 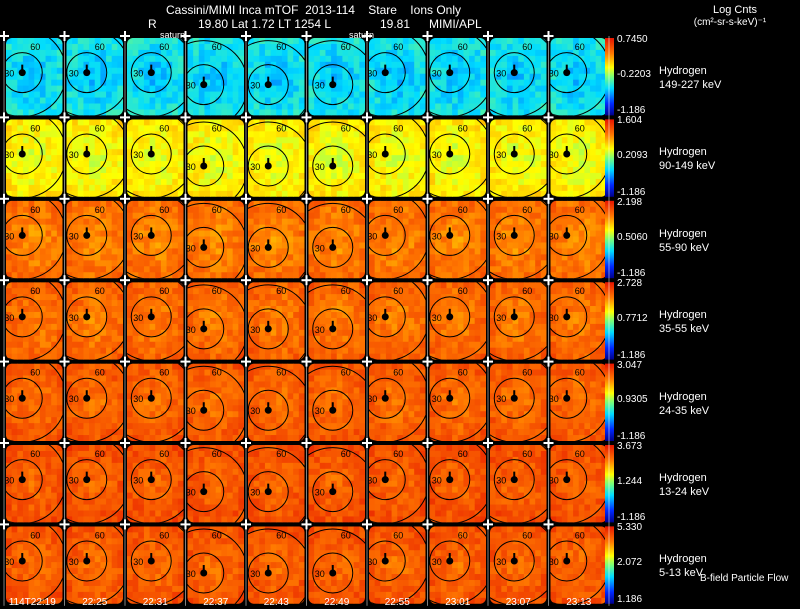 What do you see at coordinates (457, 484) in the screenshot?
I see `image-cell-r6-c8: 30 60` at bounding box center [457, 484].